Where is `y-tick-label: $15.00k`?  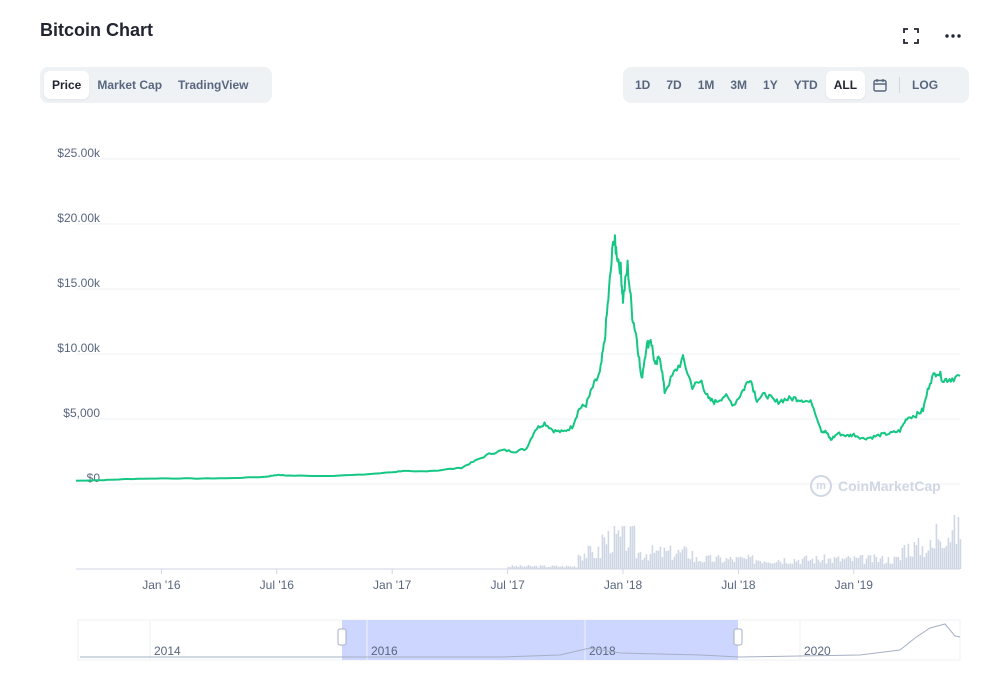 y-tick-label: $15.00k is located at coordinates (79, 283).